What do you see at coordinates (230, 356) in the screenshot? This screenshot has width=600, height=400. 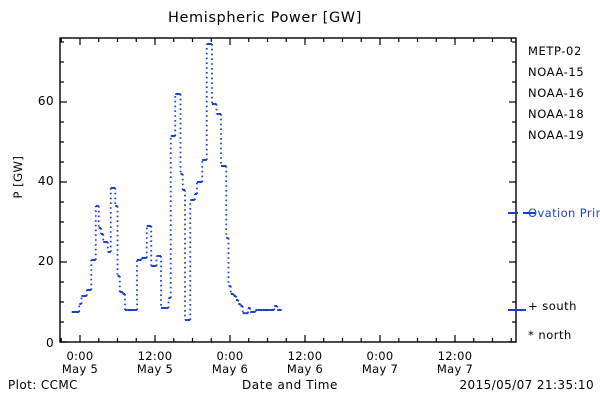 I see `x-tick-time-2: 0:00` at bounding box center [230, 356].